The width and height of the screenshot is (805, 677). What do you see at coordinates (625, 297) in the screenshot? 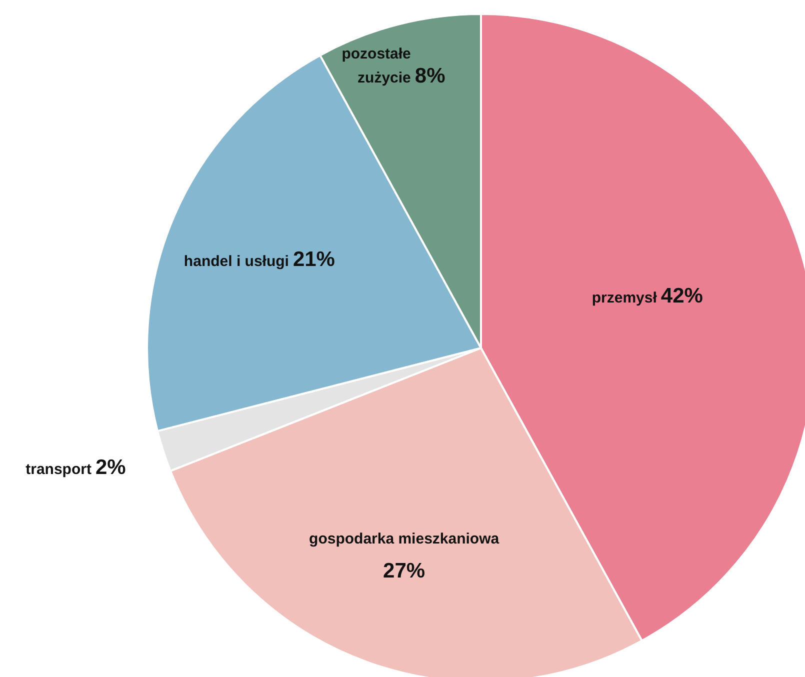
I see `slice-label: przemysł` at bounding box center [625, 297].